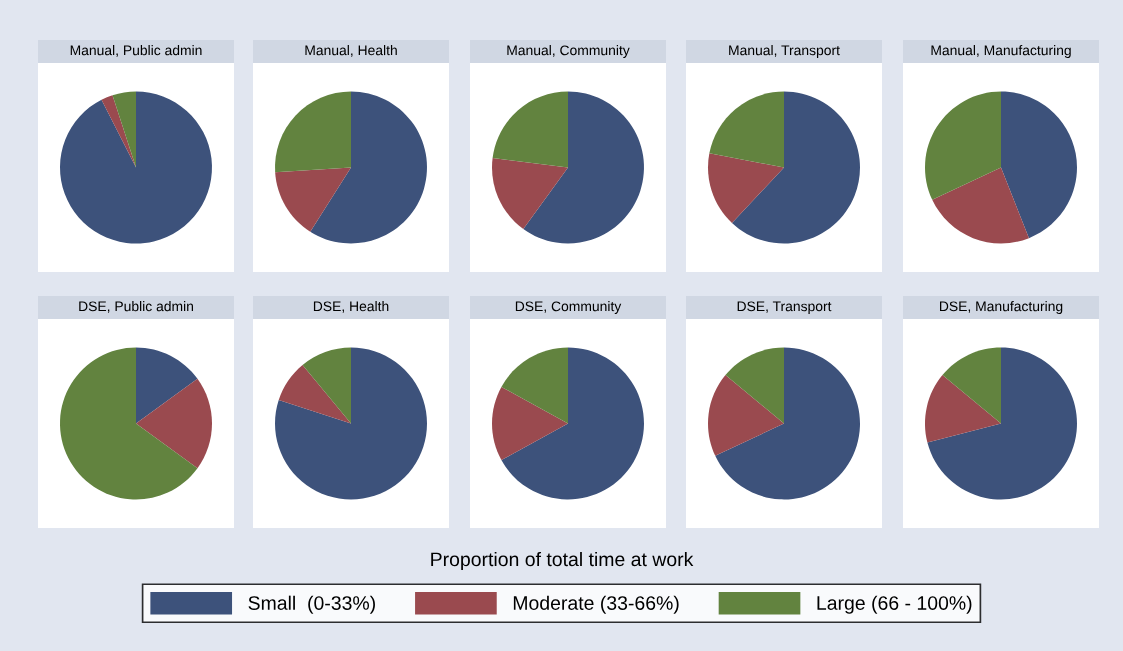 This screenshot has height=651, width=1123. What do you see at coordinates (568, 307) in the screenshot?
I see `chart-title: DSE, Community` at bounding box center [568, 307].